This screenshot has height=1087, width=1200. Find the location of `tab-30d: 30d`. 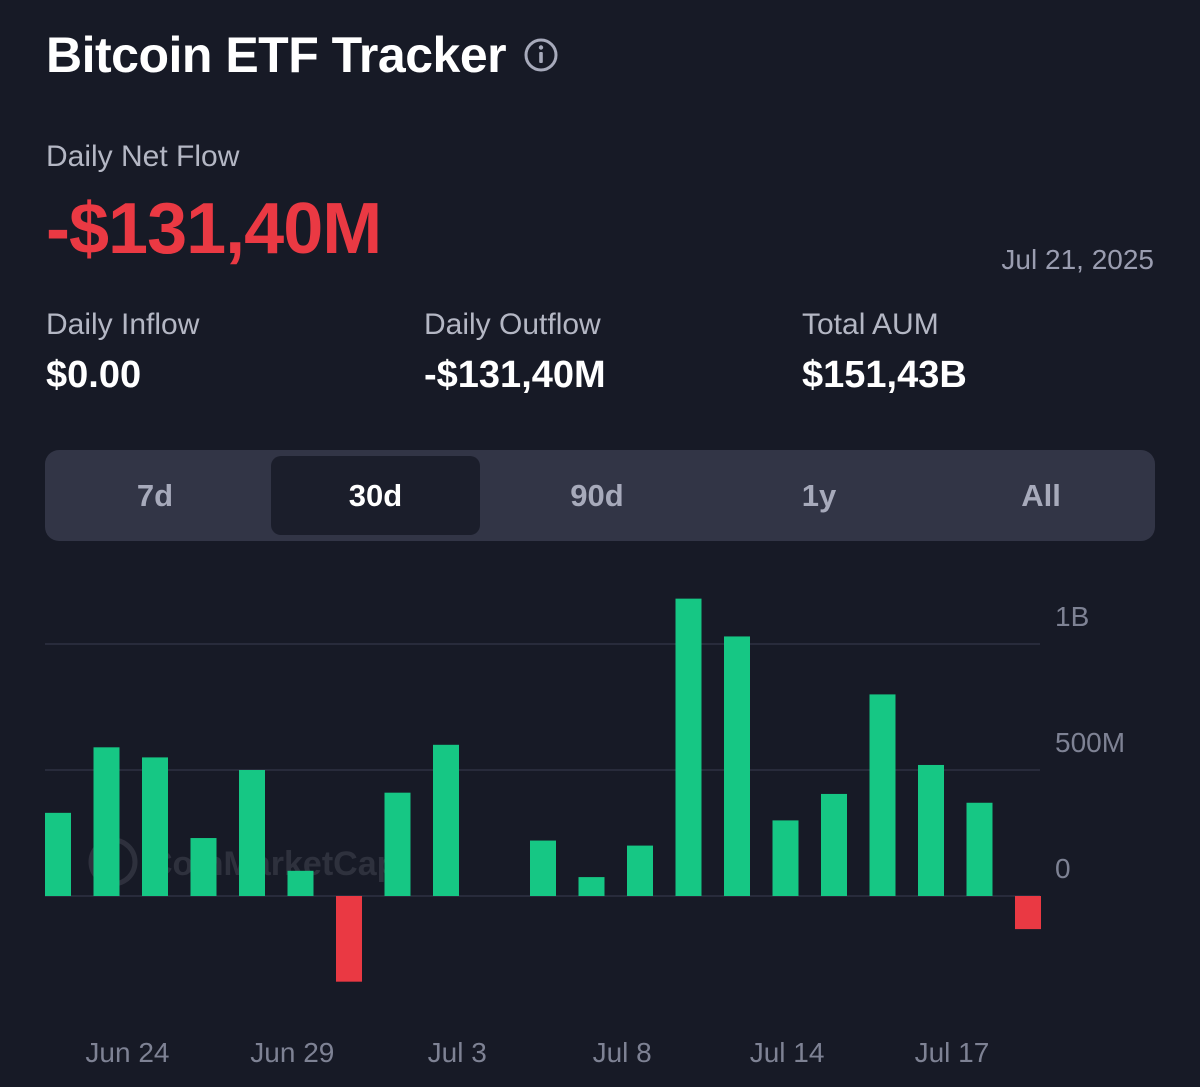

tab-30d: 30d is located at coordinates (375, 495).